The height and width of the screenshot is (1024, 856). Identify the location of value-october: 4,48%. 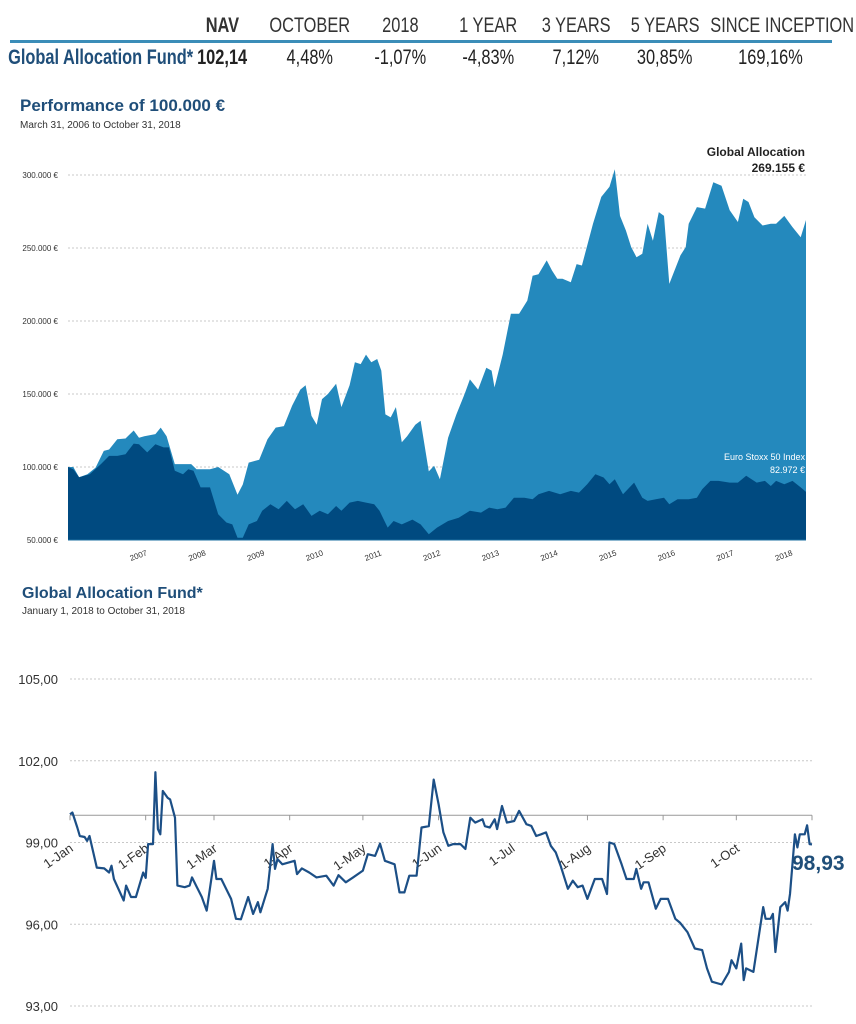
(310, 57).